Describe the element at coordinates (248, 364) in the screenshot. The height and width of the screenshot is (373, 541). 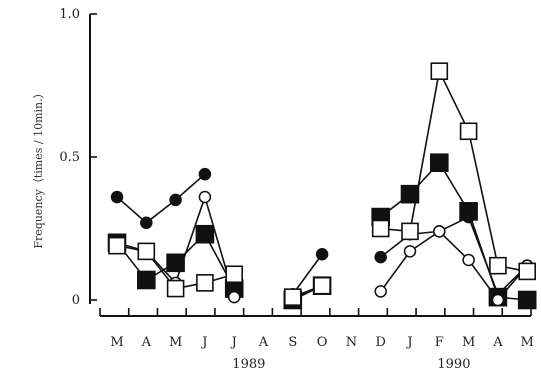
I see `year-label: 1989` at that location.